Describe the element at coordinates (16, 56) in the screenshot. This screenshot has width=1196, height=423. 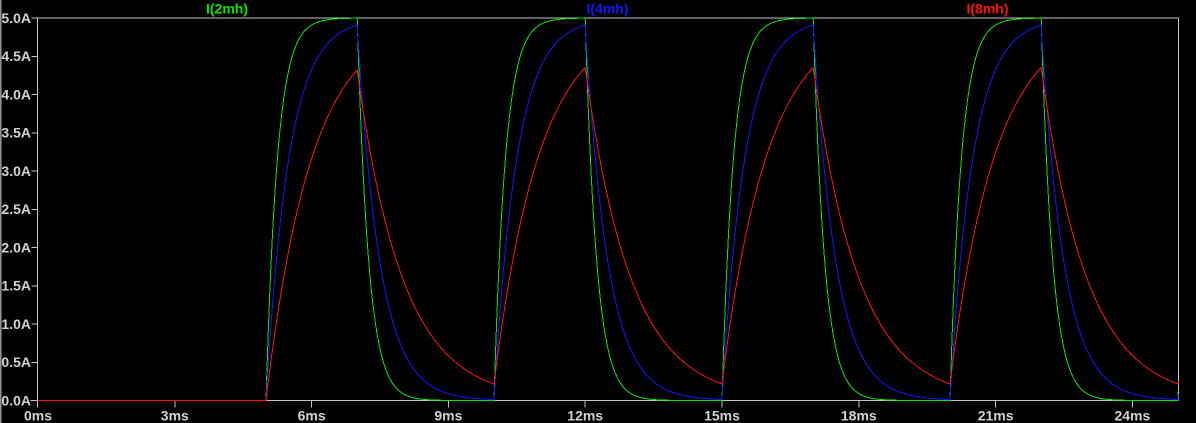
I see `svg-text: 4.5A` at that location.